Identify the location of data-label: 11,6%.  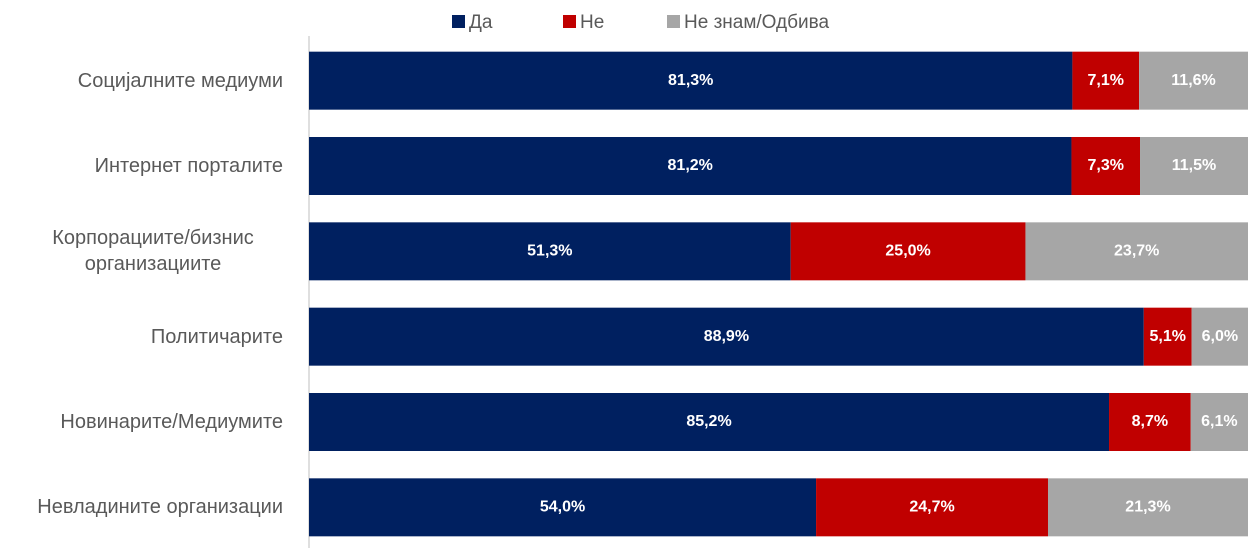
(1193, 80).